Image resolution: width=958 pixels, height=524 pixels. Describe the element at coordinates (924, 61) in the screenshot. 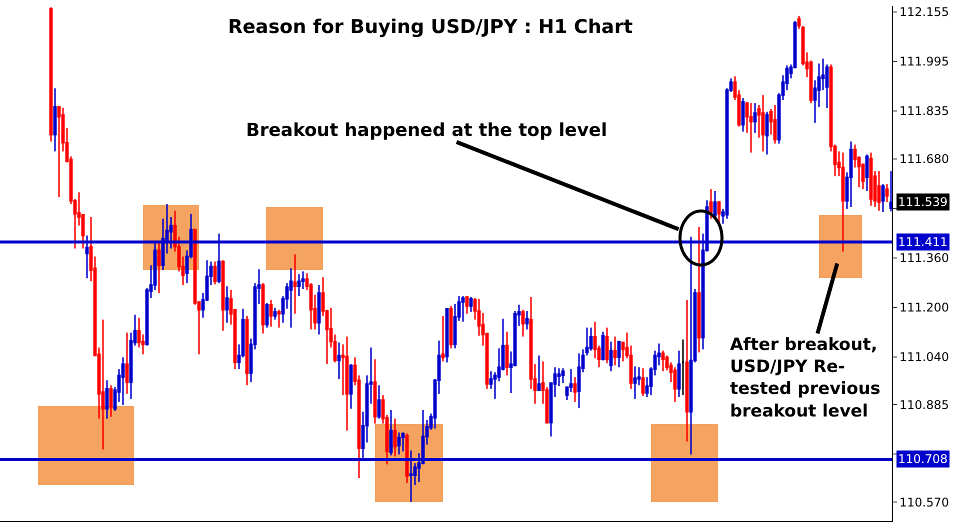

I see `y-tick-label: 111.995` at that location.